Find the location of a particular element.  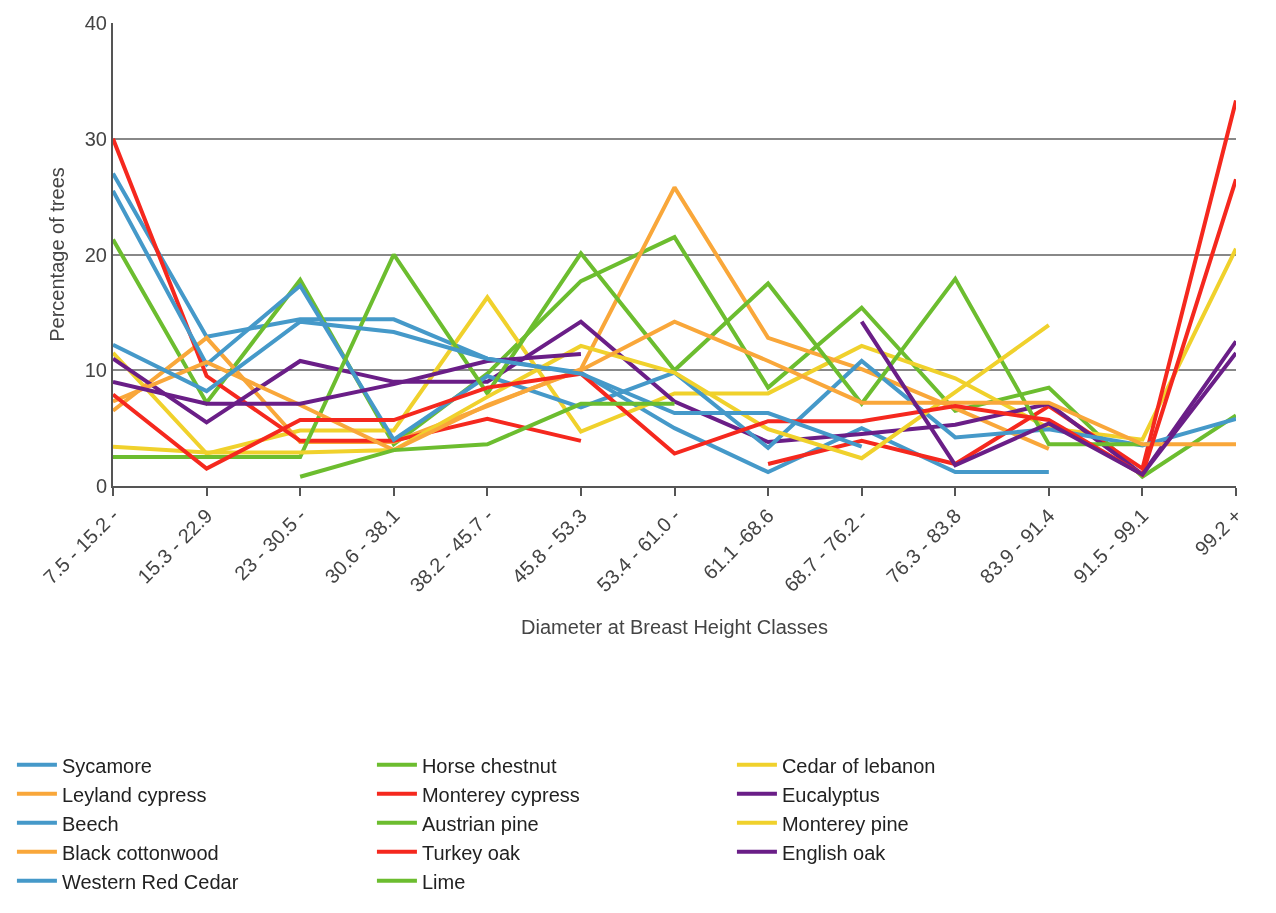

legend-label: Monterey pine is located at coordinates (845, 823).